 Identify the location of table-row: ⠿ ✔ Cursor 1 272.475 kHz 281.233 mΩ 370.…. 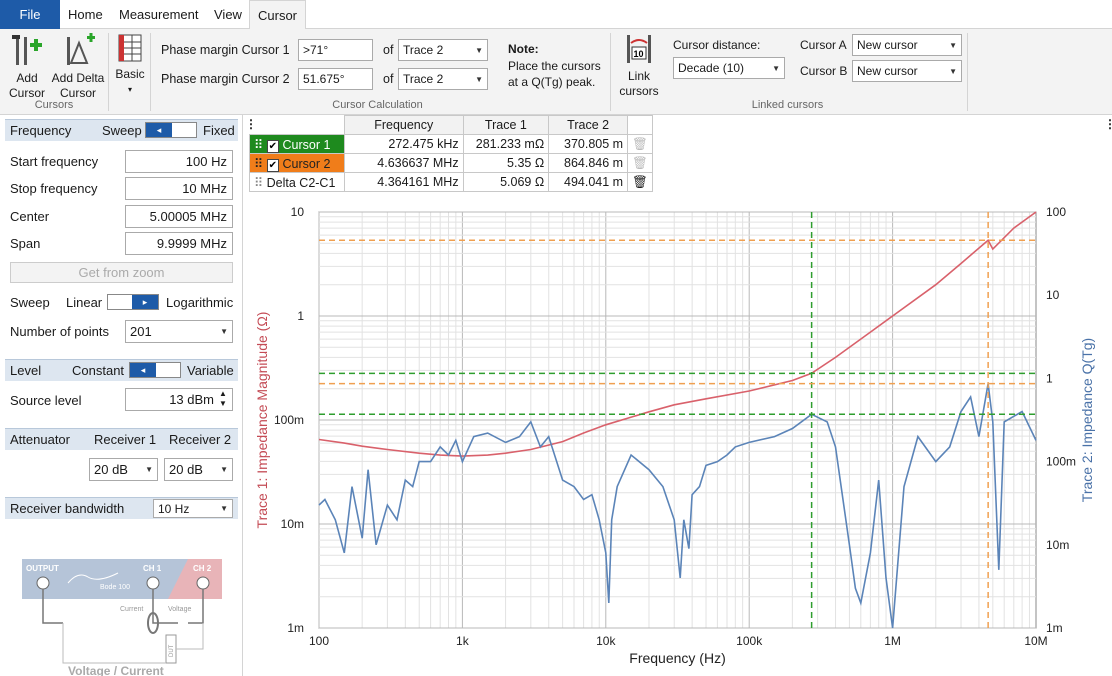
(451, 144).